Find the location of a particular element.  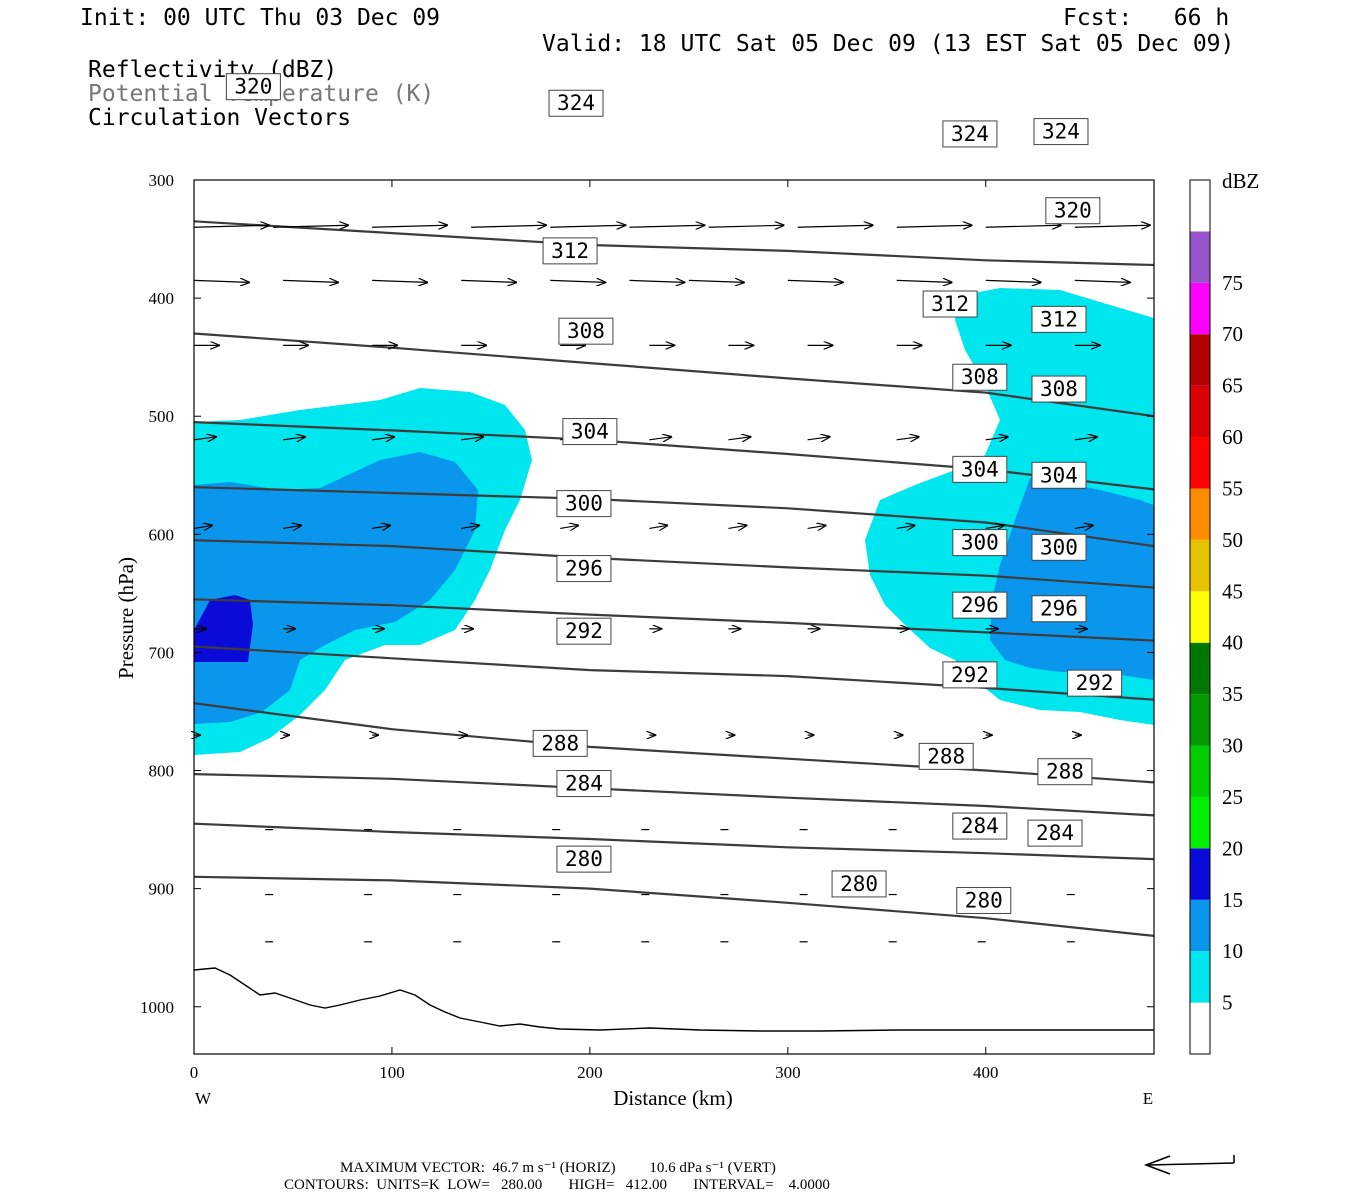

colorbar-level-label: 75 is located at coordinates (1232, 283).